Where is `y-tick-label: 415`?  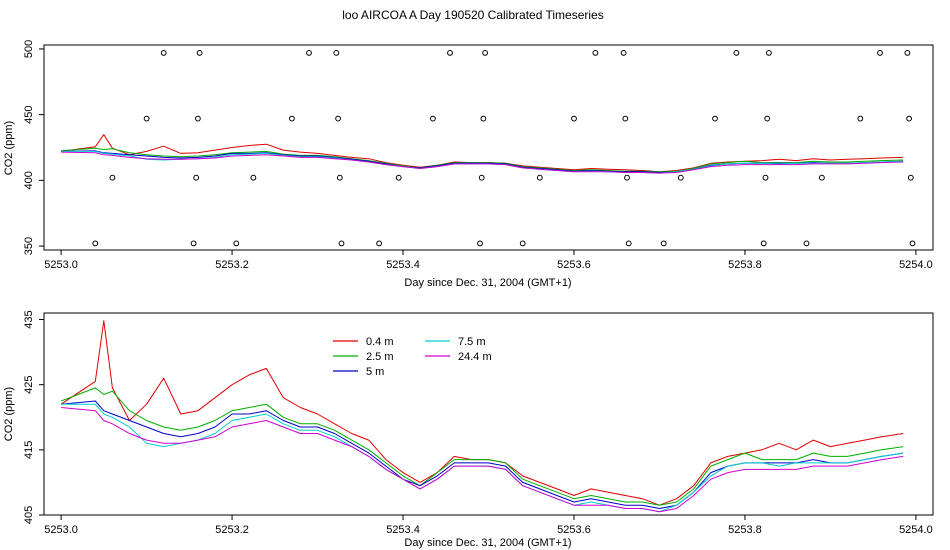 y-tick-label: 415 is located at coordinates (29, 450).